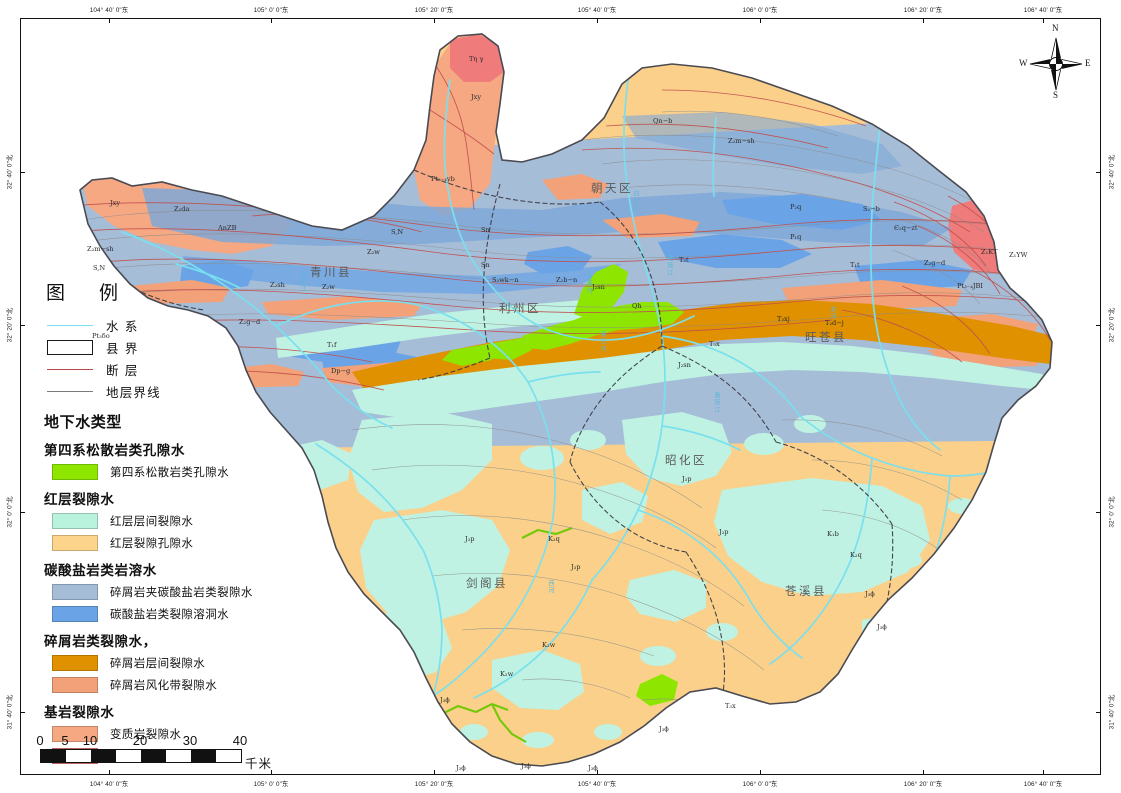  Describe the element at coordinates (122, 326) in the screenshot. I see `legend-label: 水 系` at that location.